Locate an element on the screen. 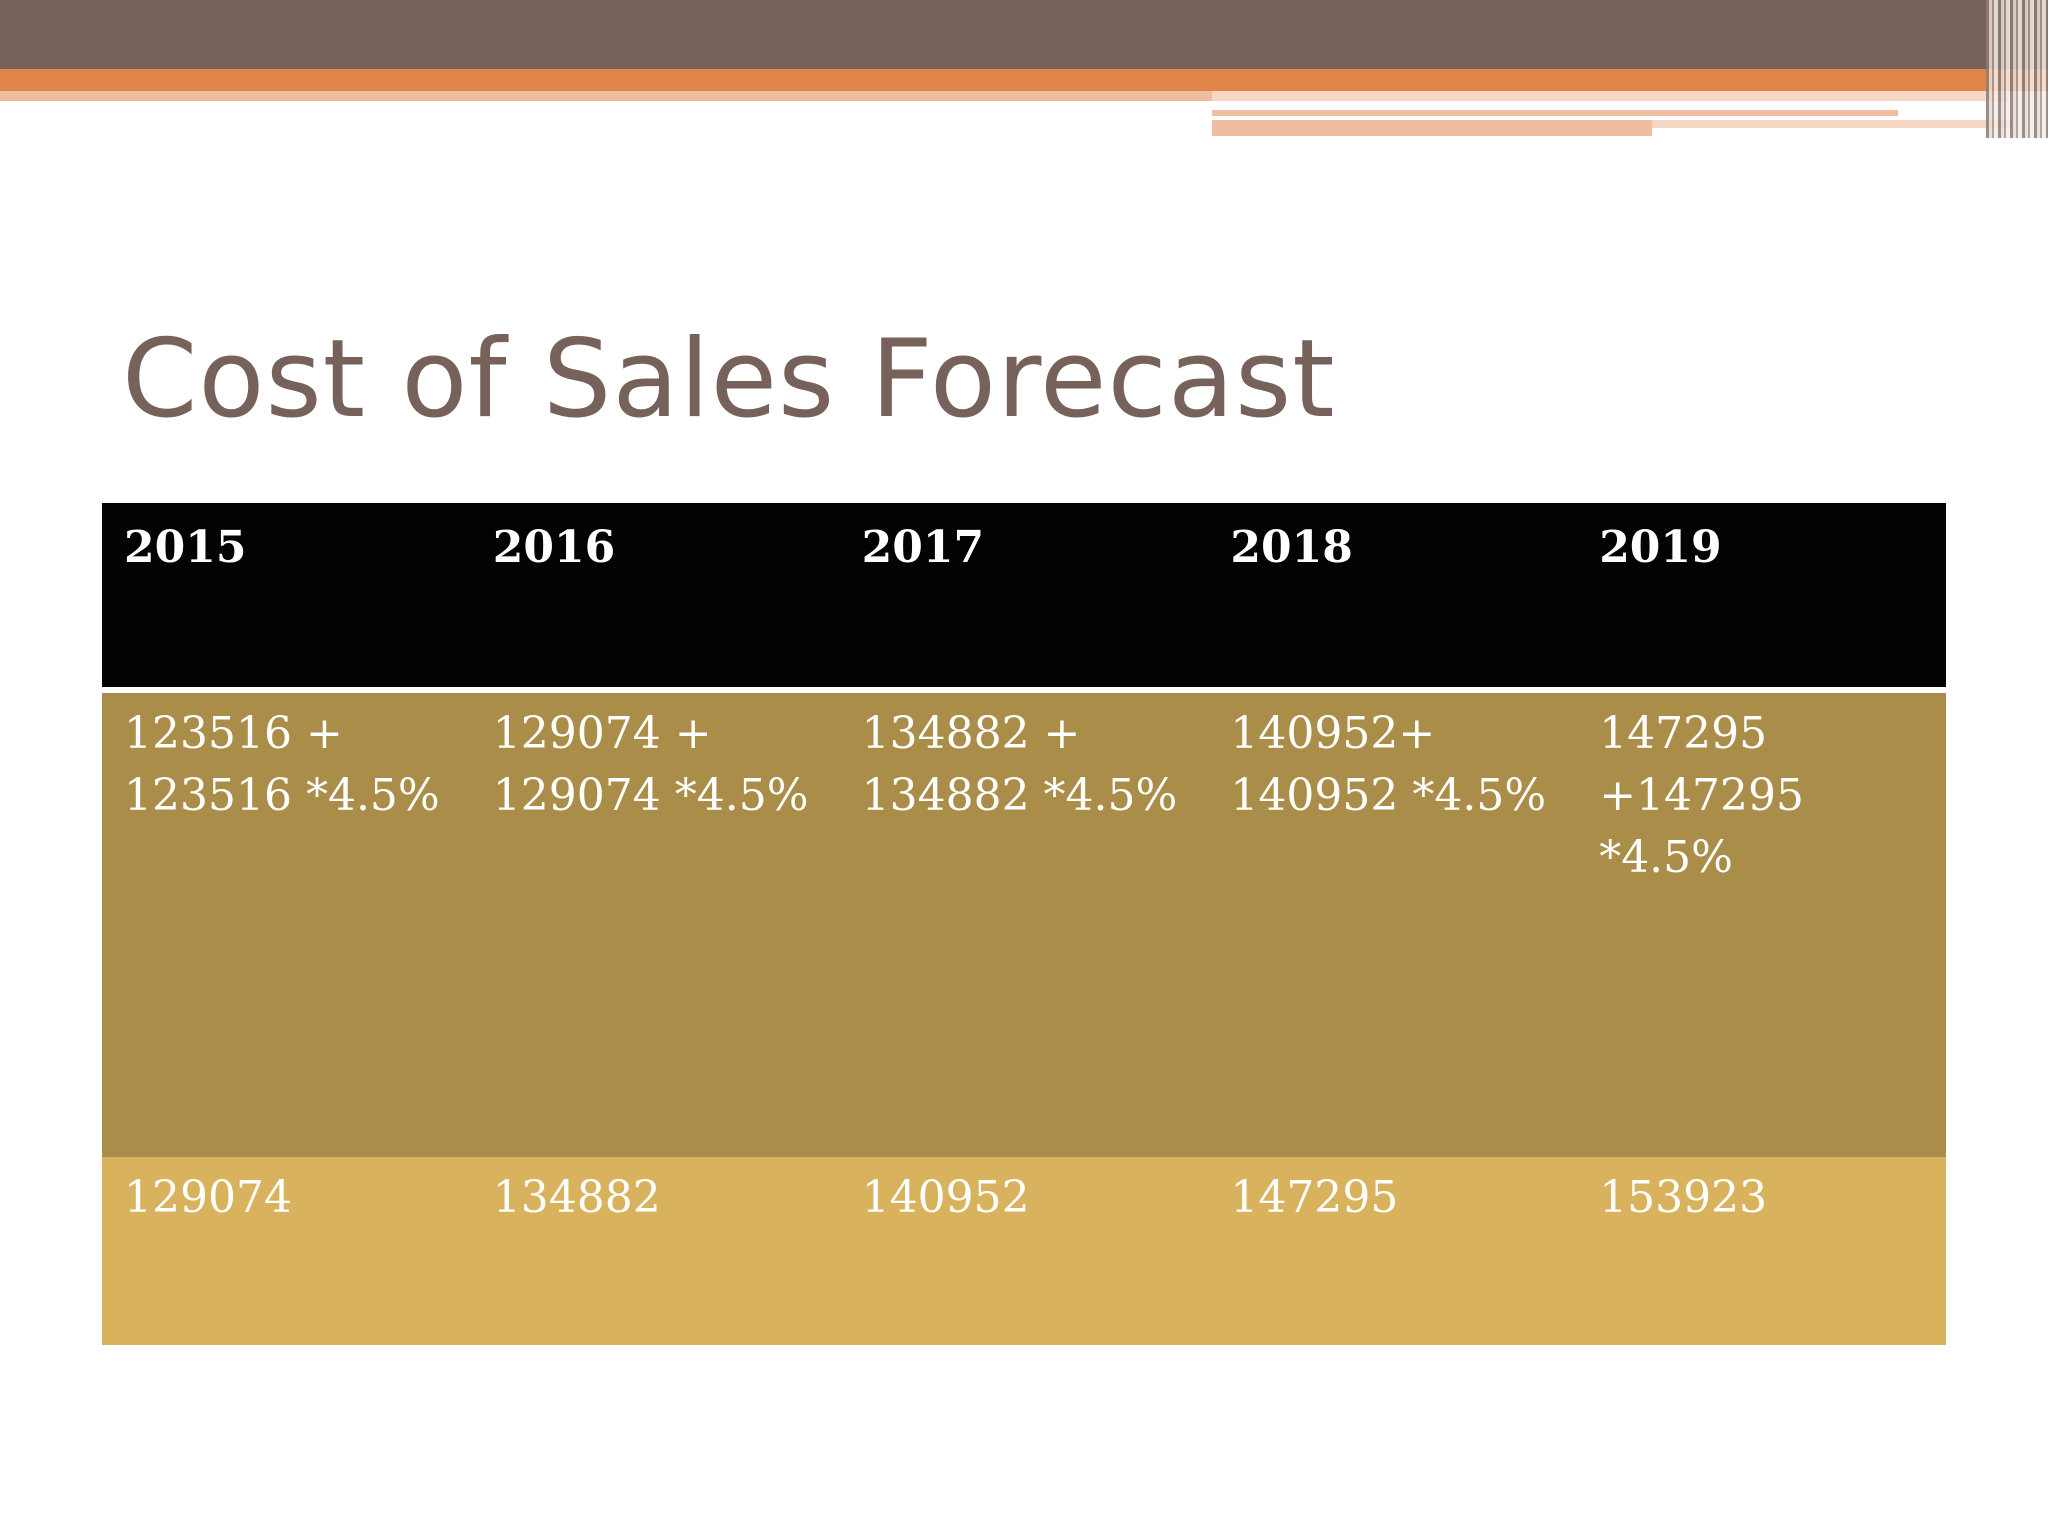 This screenshot has height=1536, width=2048. formula-line: 123516 *4.5% is located at coordinates (282, 795).